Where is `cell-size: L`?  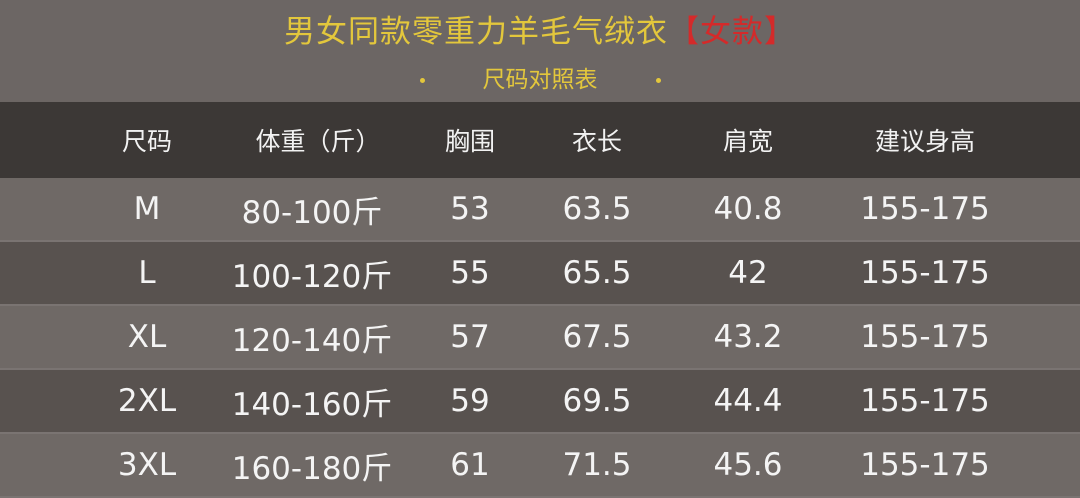
cell-size: L is located at coordinates (147, 273).